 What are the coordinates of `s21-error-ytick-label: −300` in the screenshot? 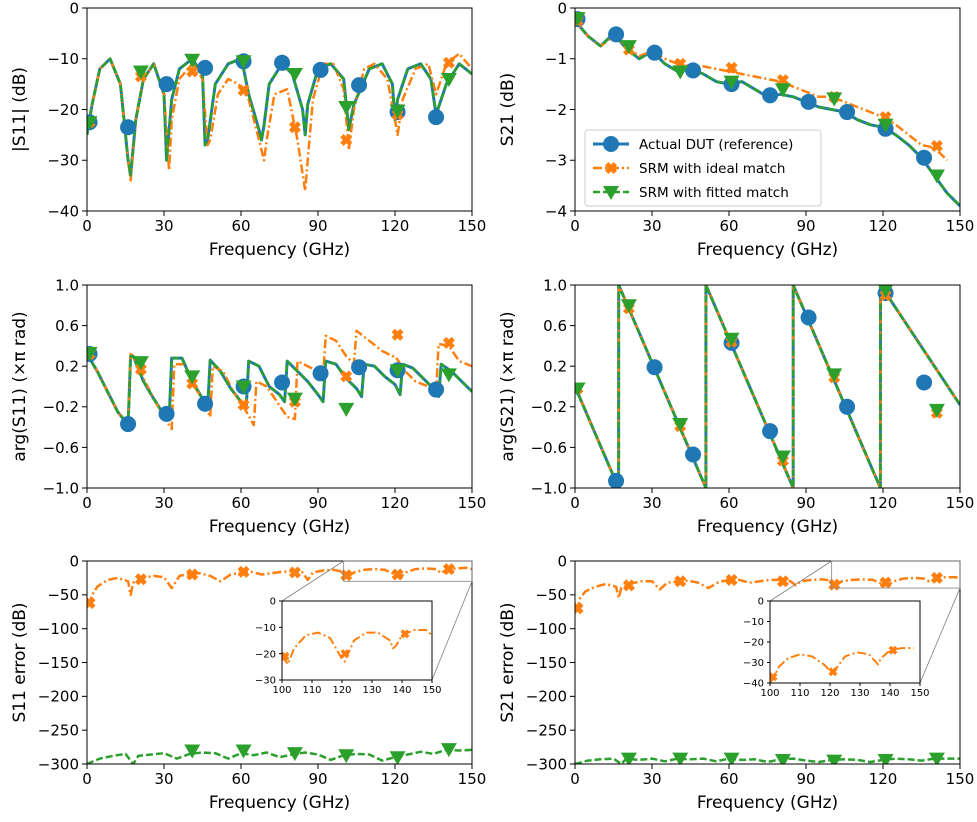 It's located at (546, 764).